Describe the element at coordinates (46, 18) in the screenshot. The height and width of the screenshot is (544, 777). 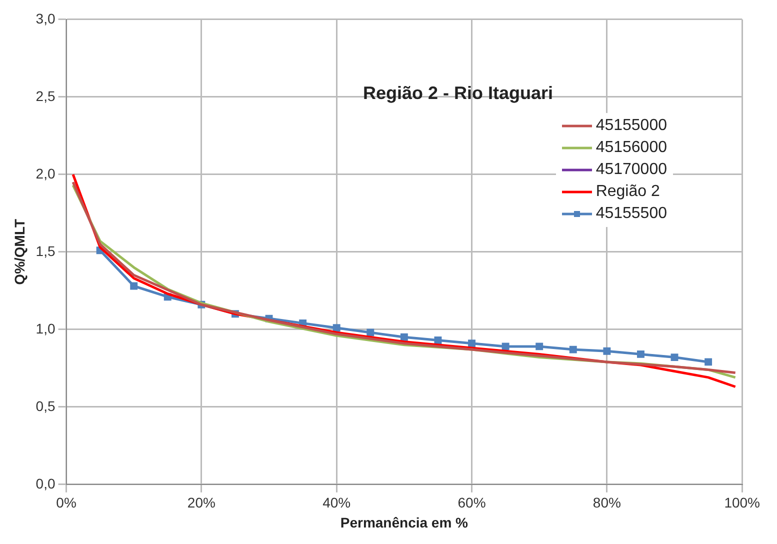
I see `y-tick-label: 3,0` at that location.